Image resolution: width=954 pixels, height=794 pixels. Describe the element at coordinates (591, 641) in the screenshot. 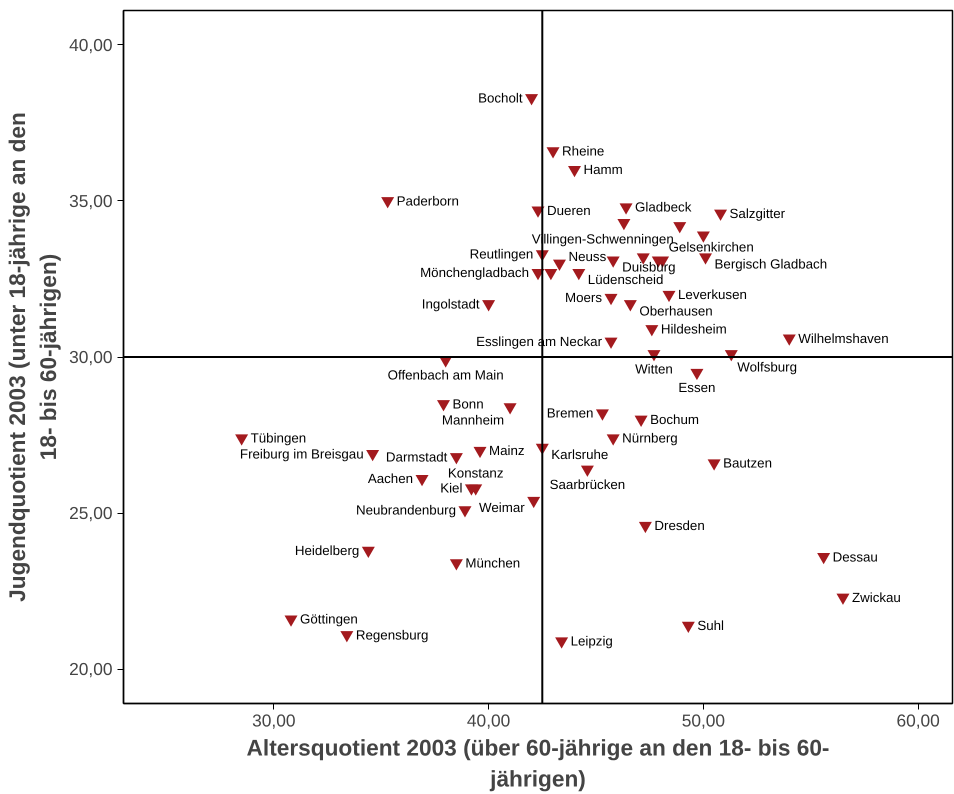

I see `data-label: Leipzig` at that location.